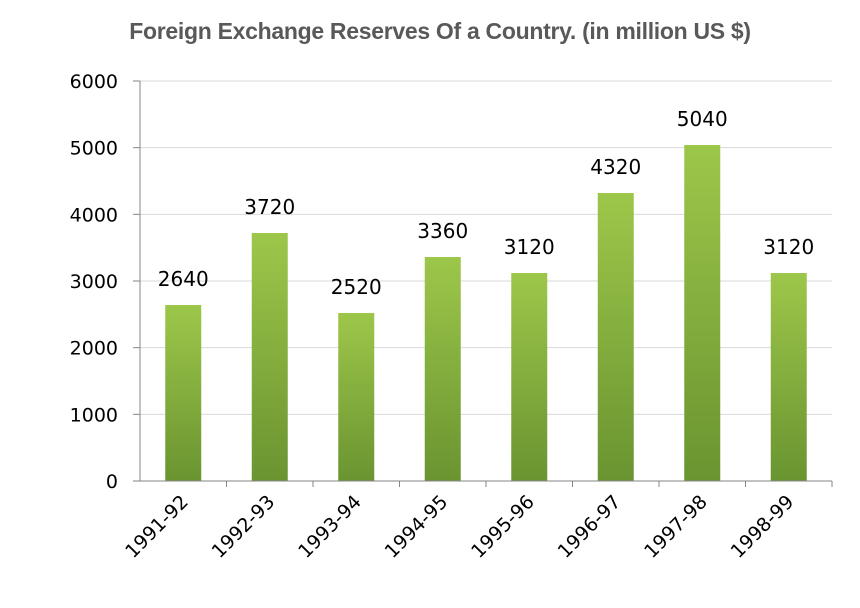 This screenshot has width=860, height=608. I want to click on data-label: 3360, so click(442, 231).